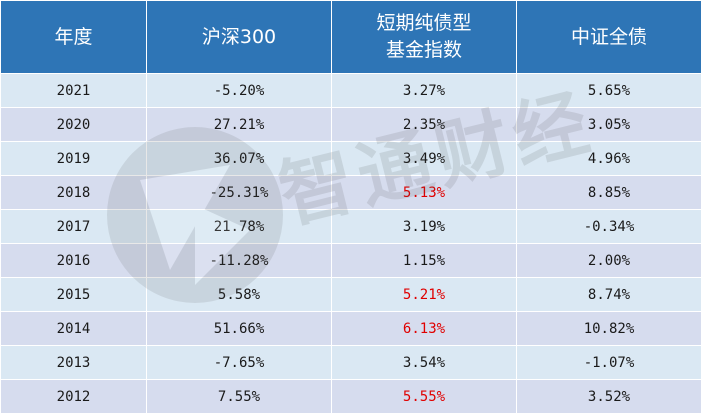 This screenshot has height=414, width=701. What do you see at coordinates (73, 90) in the screenshot?
I see `year-cell: 2021` at bounding box center [73, 90].